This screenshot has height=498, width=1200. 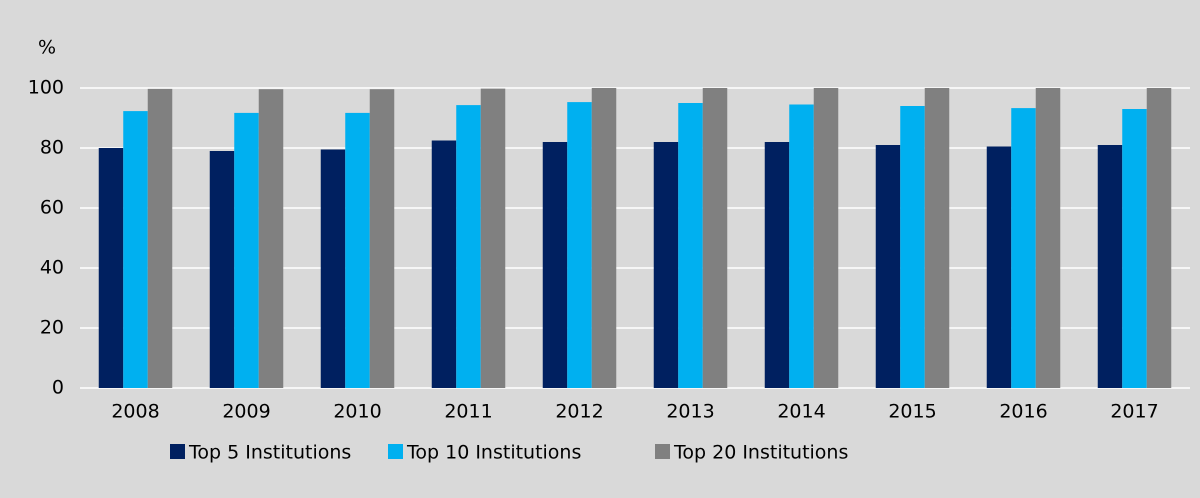 What do you see at coordinates (912, 412) in the screenshot?
I see `x-tick-label: 2015` at bounding box center [912, 412].